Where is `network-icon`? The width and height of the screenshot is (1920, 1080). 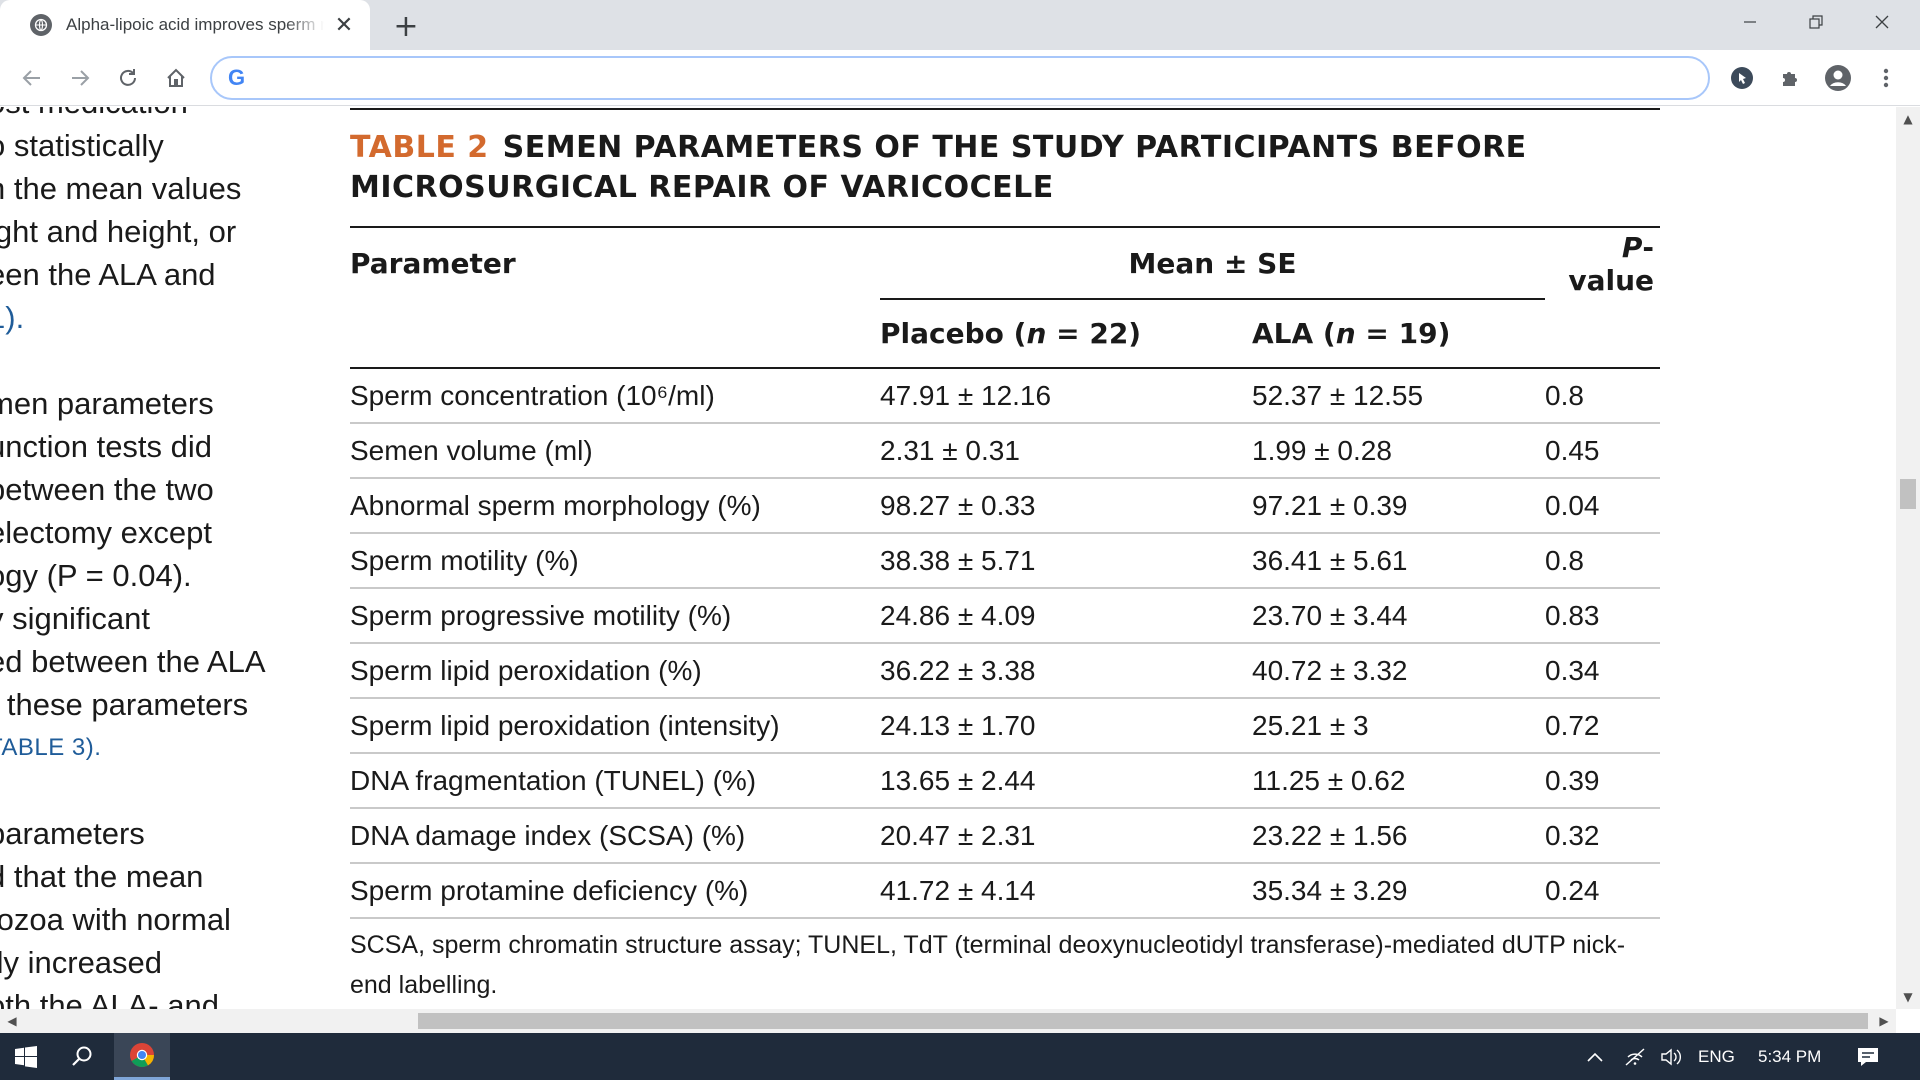
network-icon is located at coordinates (1635, 1056).